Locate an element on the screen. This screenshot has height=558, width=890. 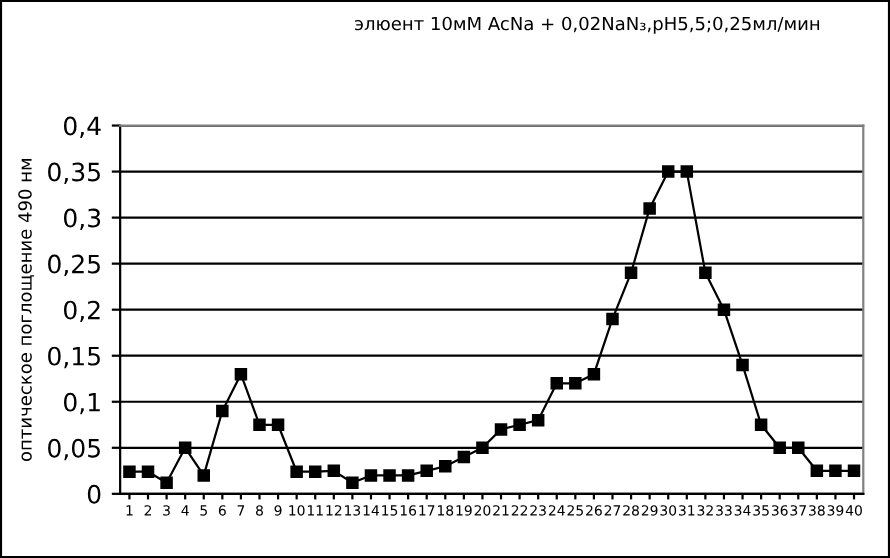
y-tick-label: 0,1 is located at coordinates (81, 403).